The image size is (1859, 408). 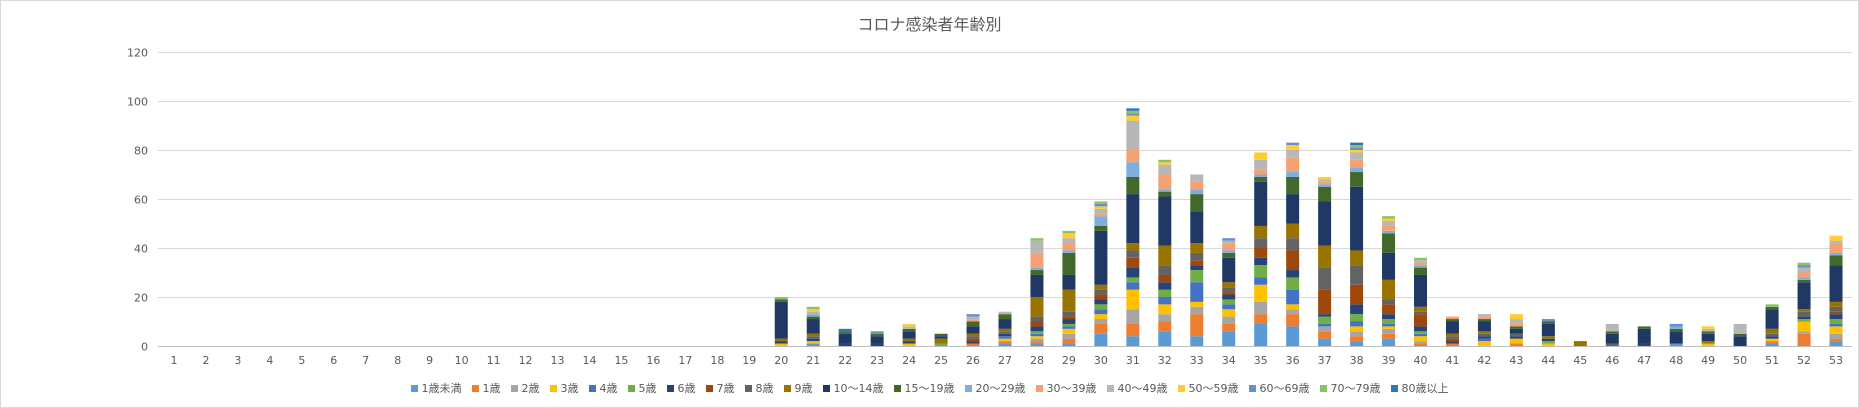 What do you see at coordinates (237, 360) in the screenshot?
I see `x-tick-label: 3` at bounding box center [237, 360].